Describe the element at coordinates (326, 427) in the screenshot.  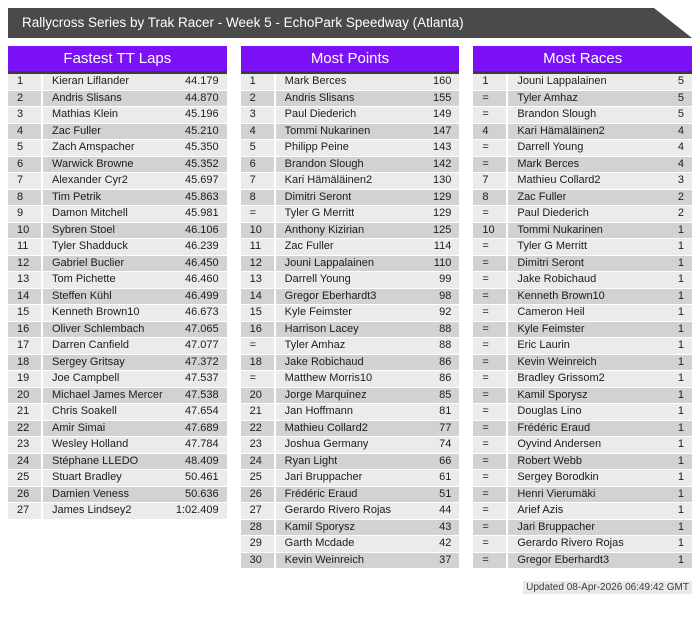
I see `driver-name: Mathieu Collard2` at that location.